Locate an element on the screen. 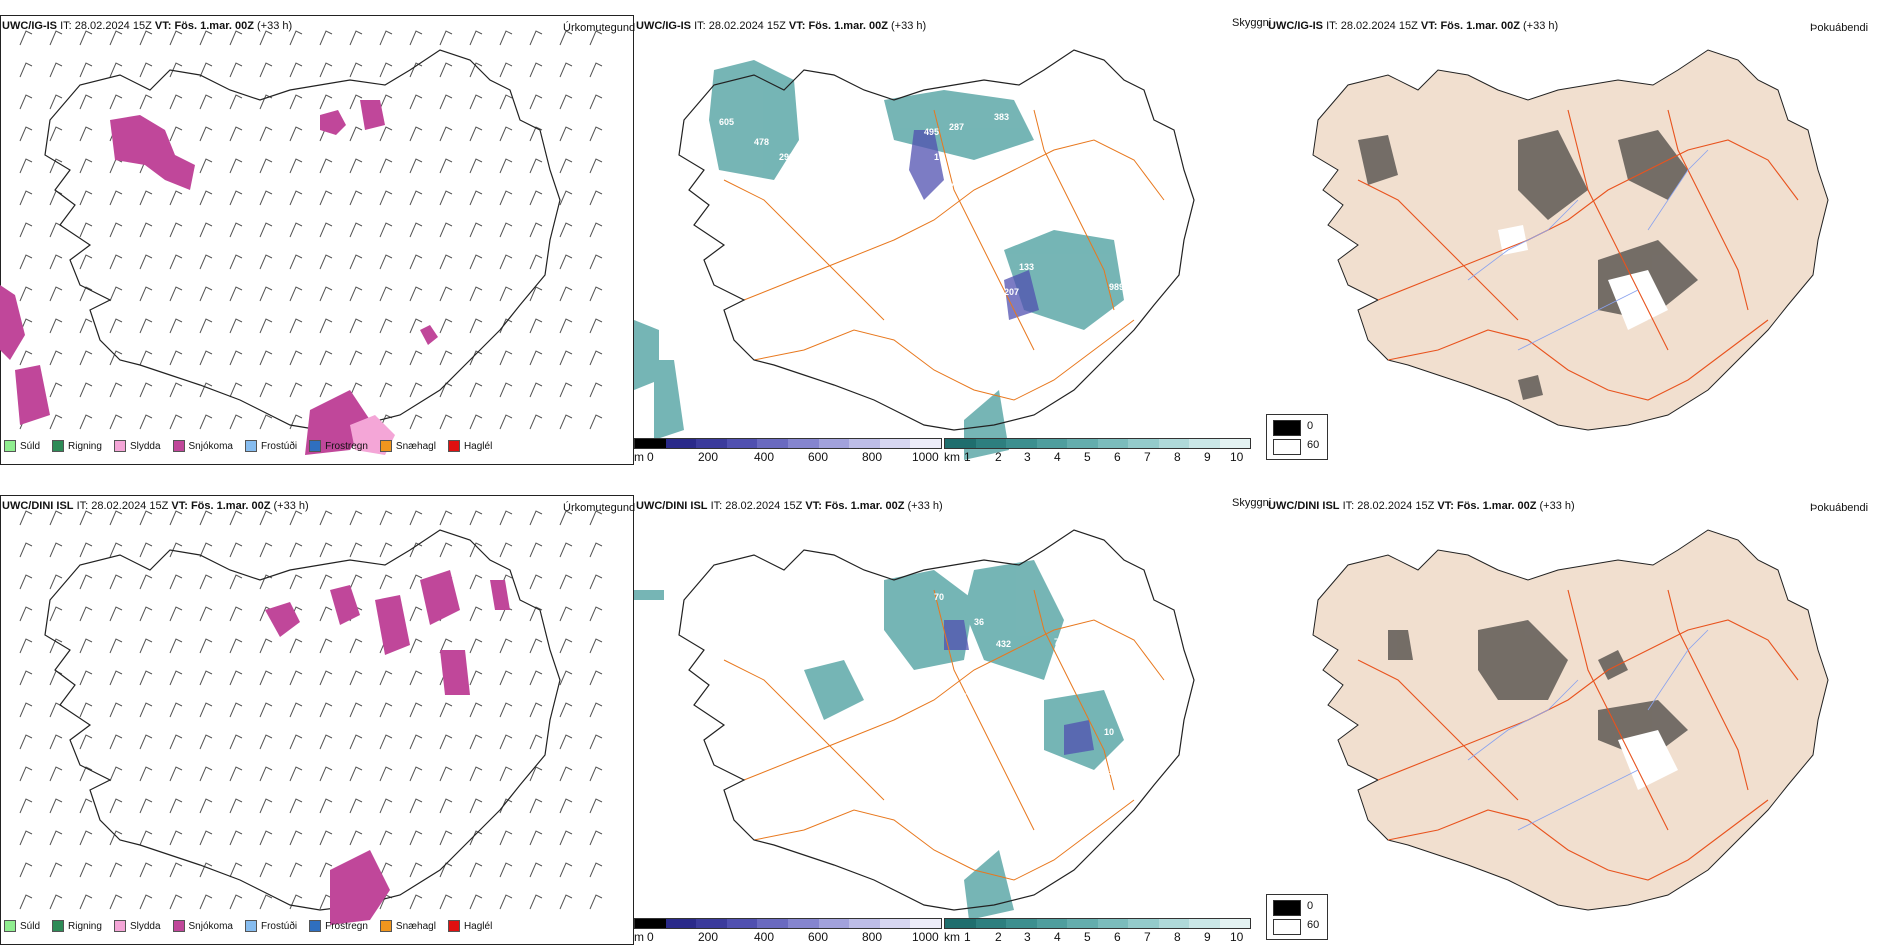 The image size is (1900, 950). product-name-fog-top: Þokuábendi is located at coordinates (1839, 28).